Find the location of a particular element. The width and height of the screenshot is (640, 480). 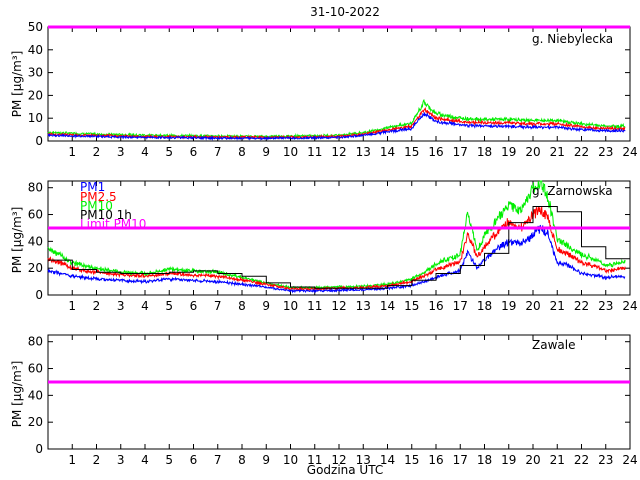

legend-pm10: PM10 is located at coordinates (96, 206).